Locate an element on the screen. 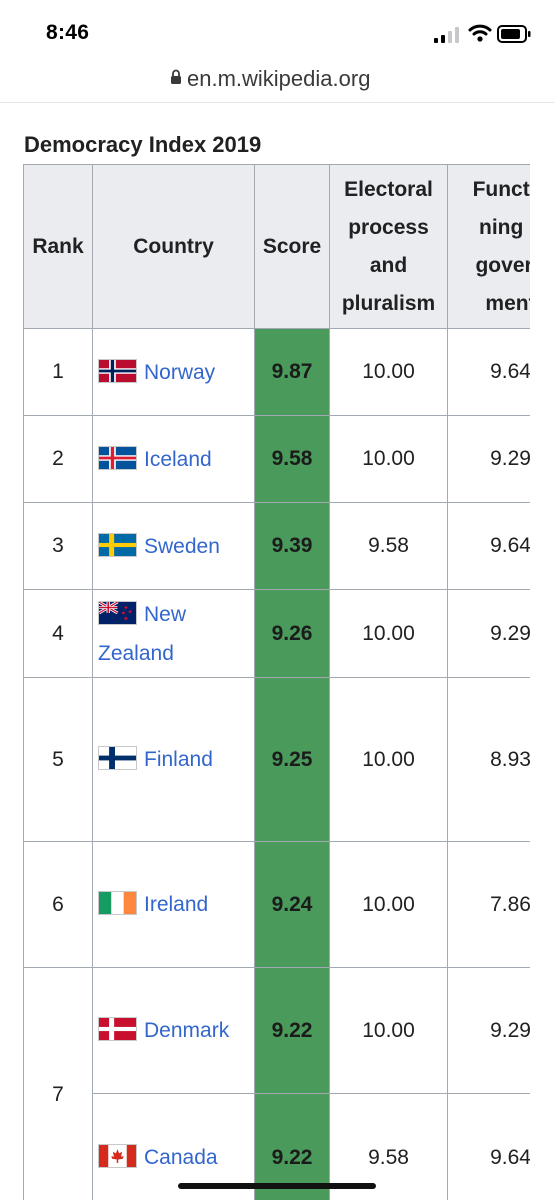 Image resolution: width=554 pixels, height=1200 pixels. header-functioning-line: Functio is located at coordinates (501, 189).